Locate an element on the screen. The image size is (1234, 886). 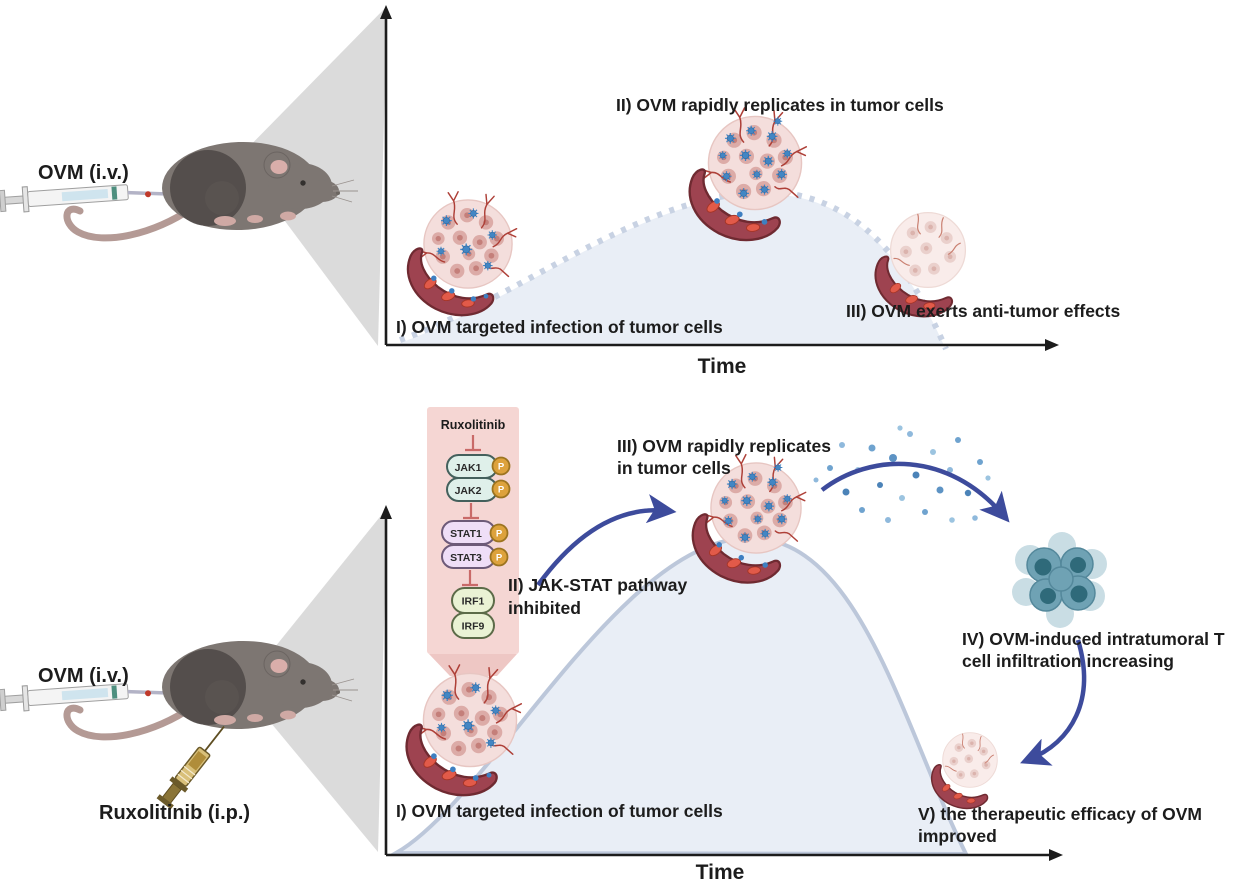
step5-label-line2: improved is located at coordinates (957, 836).